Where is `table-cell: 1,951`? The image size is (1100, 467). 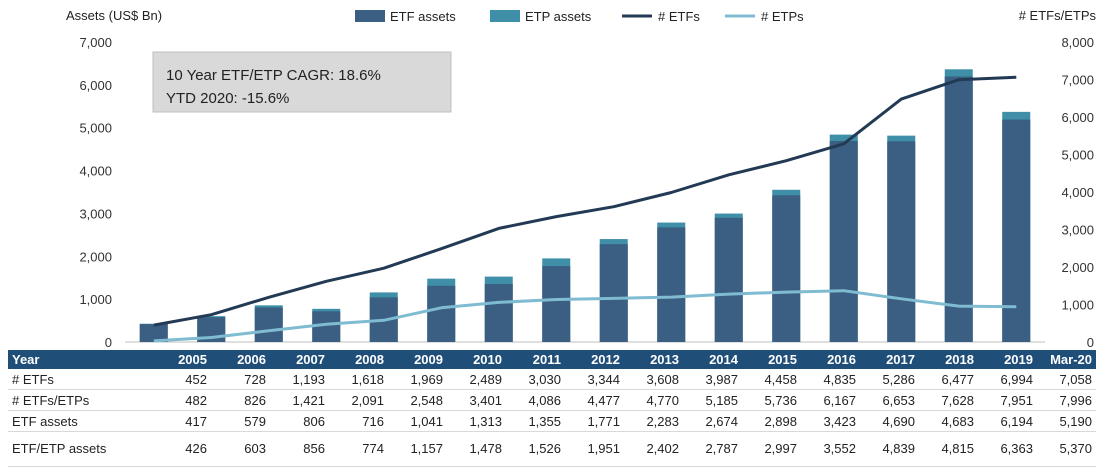 table-cell: 1,951 is located at coordinates (594, 449).